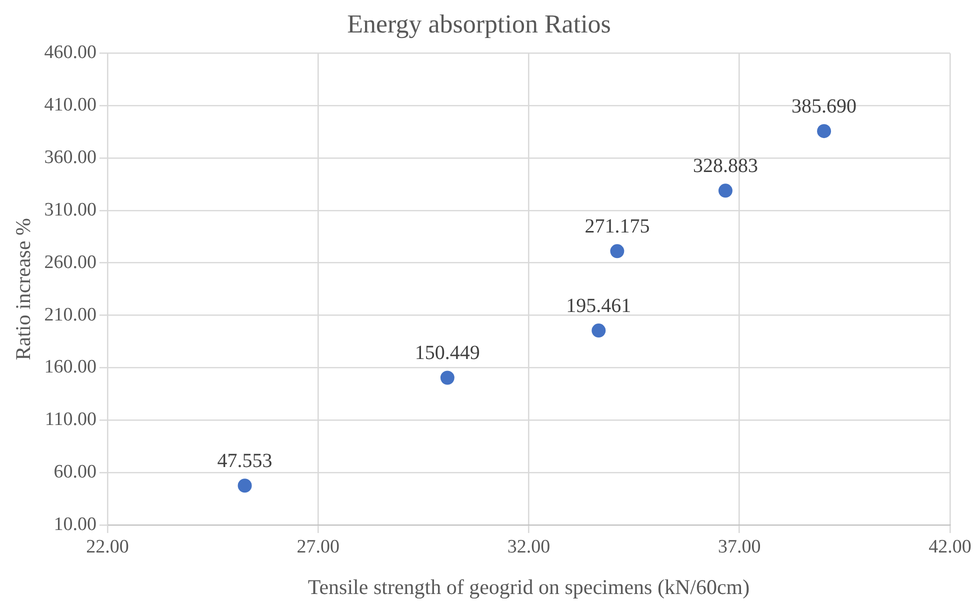 The image size is (978, 605). I want to click on y-tick-label: 110.00, so click(70, 419).